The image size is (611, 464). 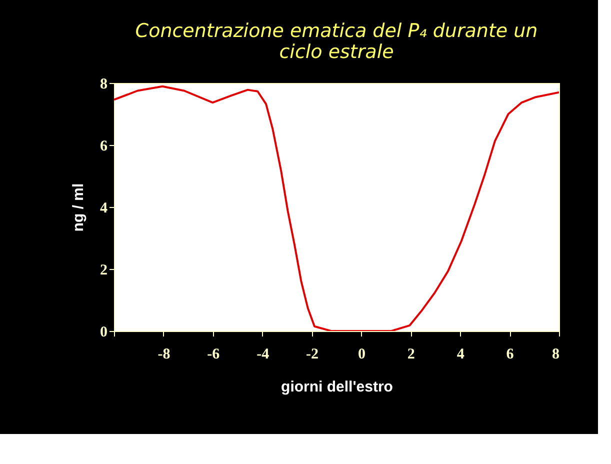 What do you see at coordinates (213, 354) in the screenshot?
I see `x-tick-label: -6` at bounding box center [213, 354].